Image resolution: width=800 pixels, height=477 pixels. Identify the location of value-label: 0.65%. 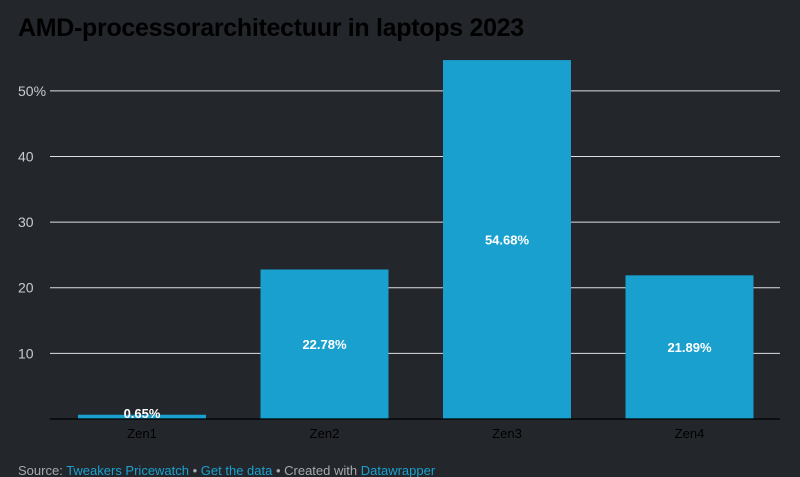
(142, 413).